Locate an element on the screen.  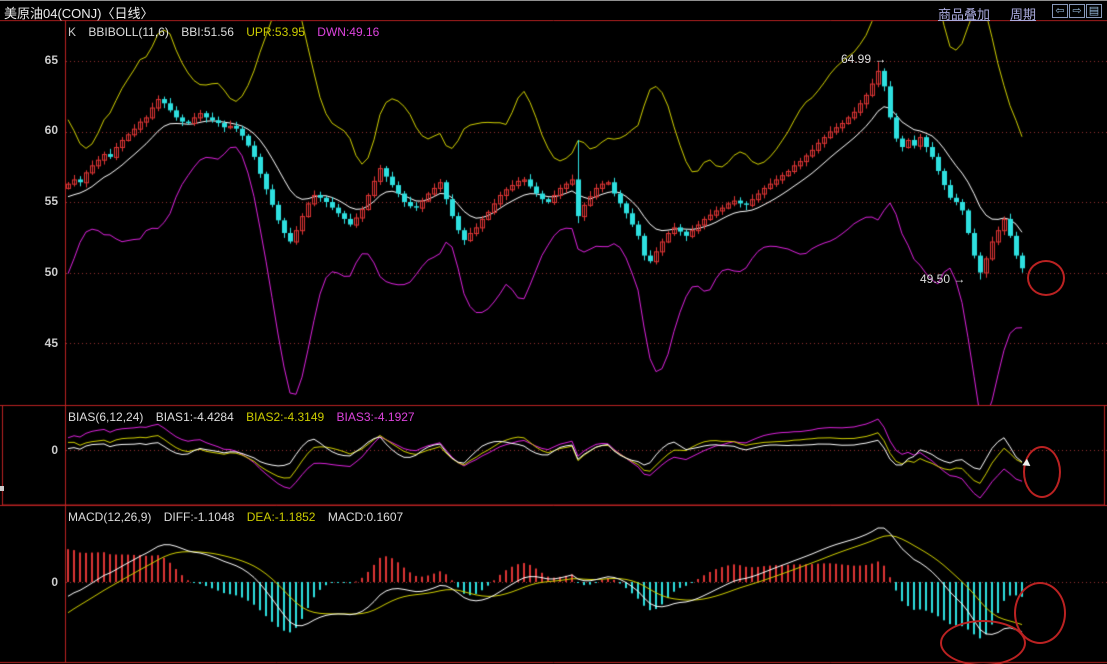
bbiboll-label: BBIBOLL(11,6) is located at coordinates (128, 32).